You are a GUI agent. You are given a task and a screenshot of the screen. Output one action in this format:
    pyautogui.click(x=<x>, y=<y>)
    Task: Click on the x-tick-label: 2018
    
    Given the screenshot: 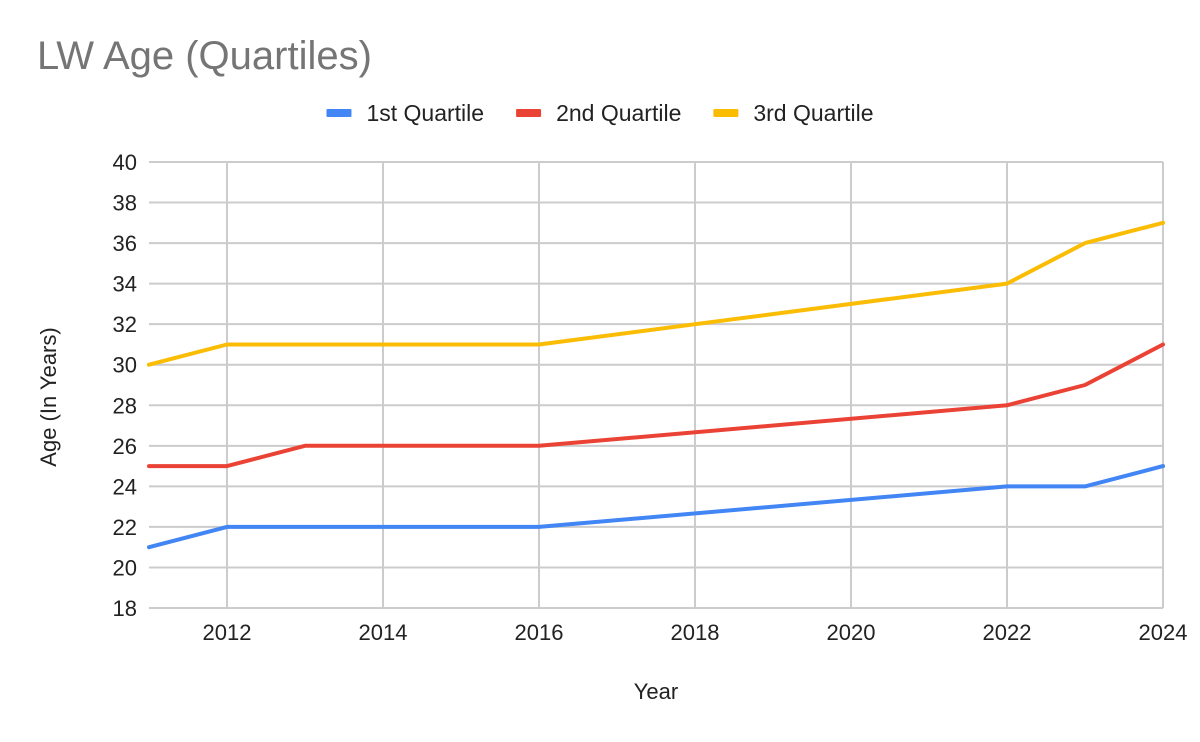 What is the action you would take?
    pyautogui.click(x=695, y=632)
    